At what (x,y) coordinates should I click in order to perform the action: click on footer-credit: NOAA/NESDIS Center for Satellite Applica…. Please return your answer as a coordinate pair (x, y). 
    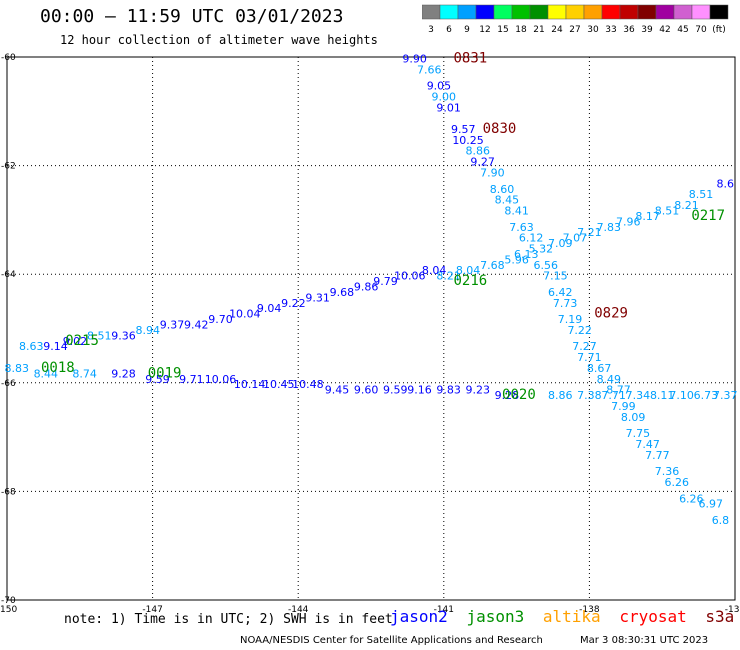
    Looking at the image, I should click on (391, 640).